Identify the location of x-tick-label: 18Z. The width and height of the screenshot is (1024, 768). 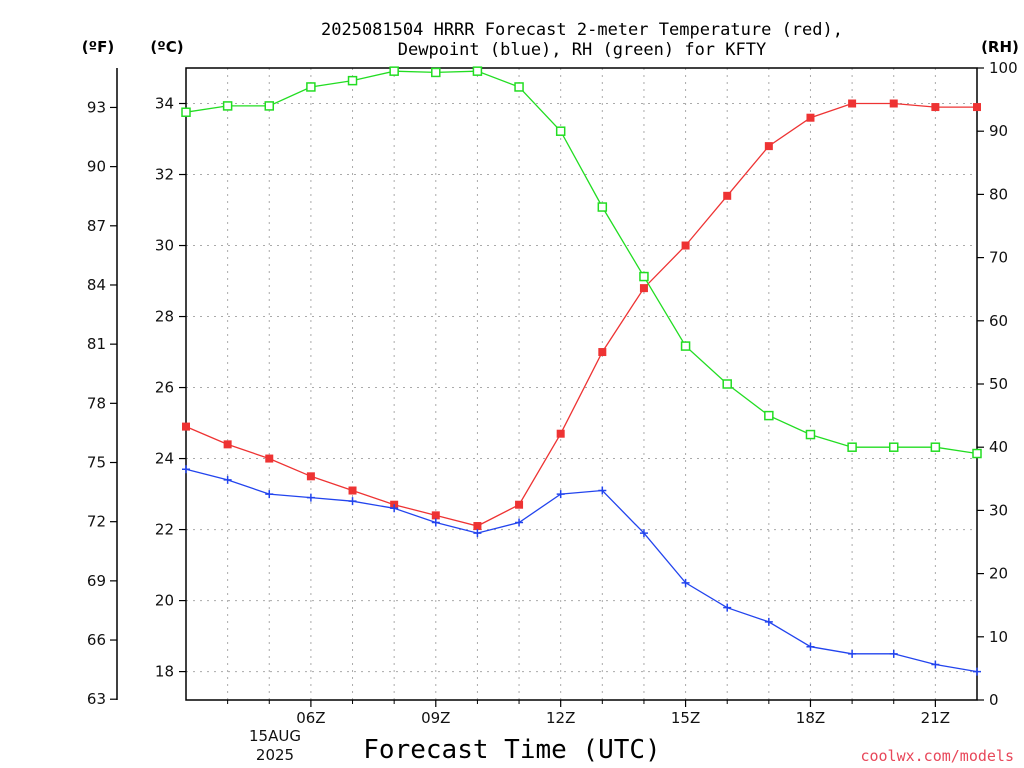
(810, 718).